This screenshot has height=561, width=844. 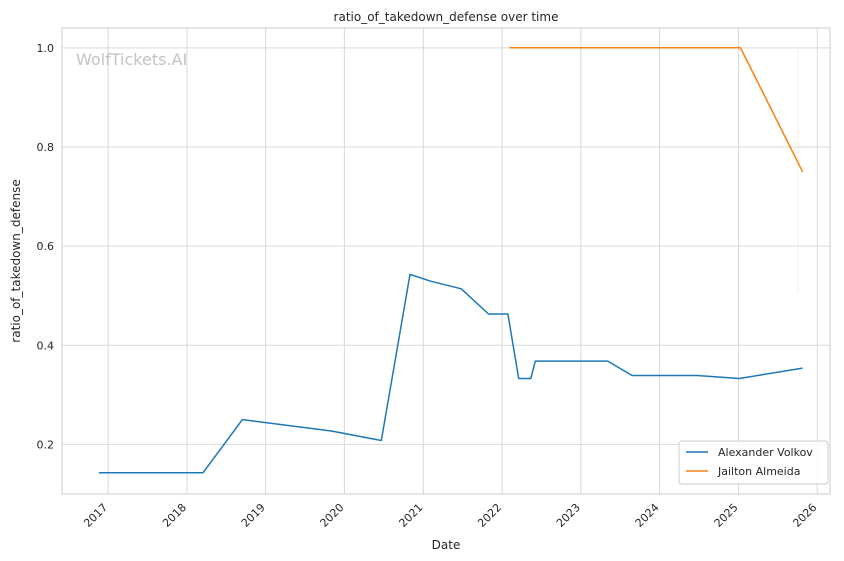 I want to click on legend: Alexander Volkov Jailton Almeida, so click(x=753, y=462).